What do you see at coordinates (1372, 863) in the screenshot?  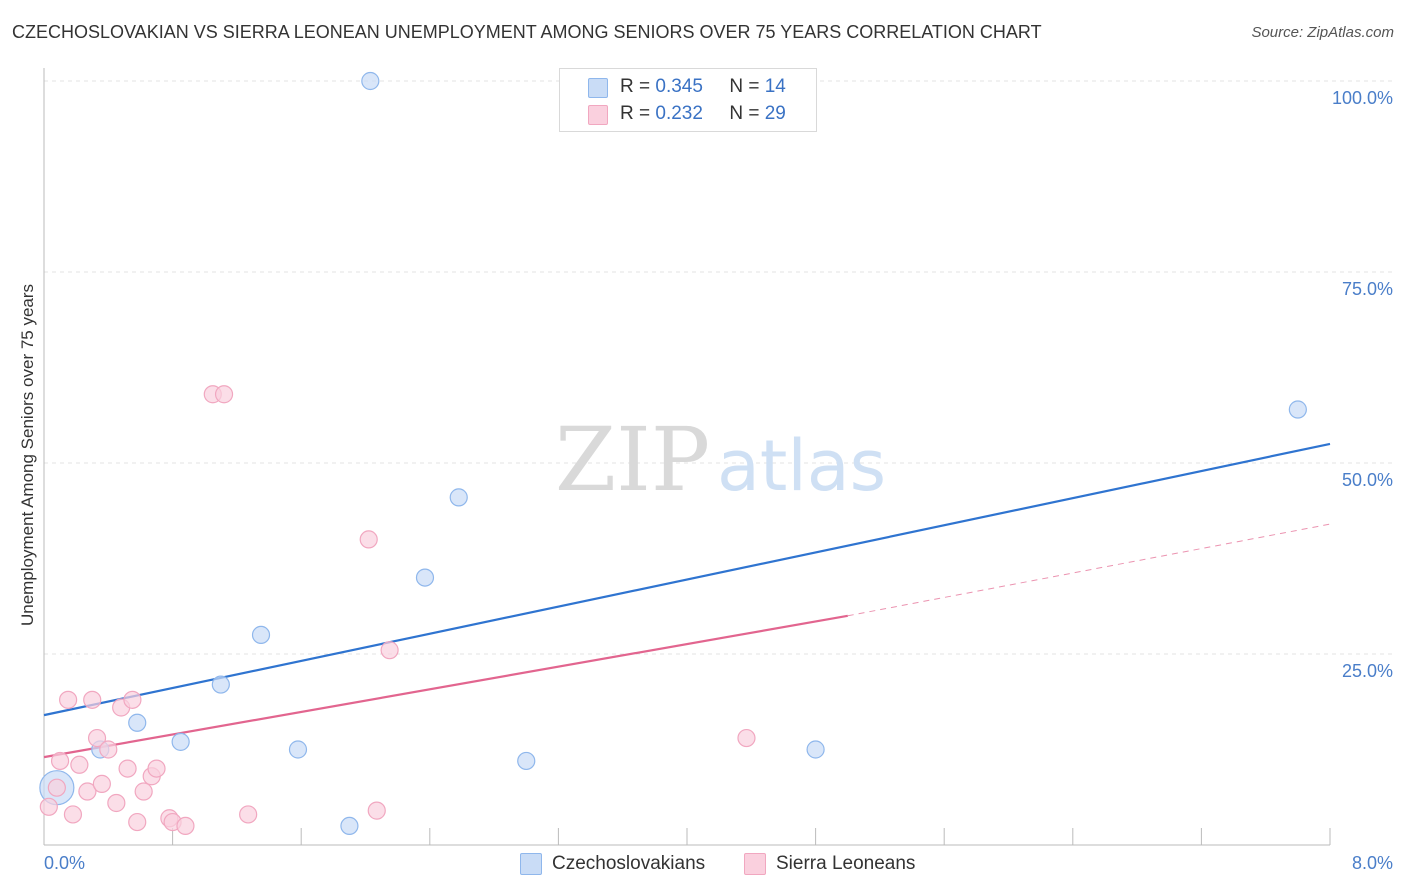 I see `x-tick-label: 8.0%` at bounding box center [1372, 863].